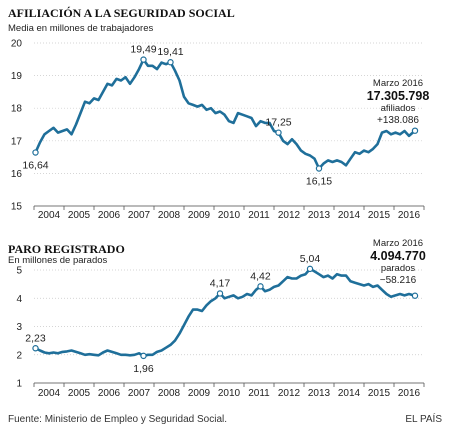 The width and height of the screenshot is (450, 434). What do you see at coordinates (35, 166) in the screenshot?
I see `data-label: 16,64` at bounding box center [35, 166].